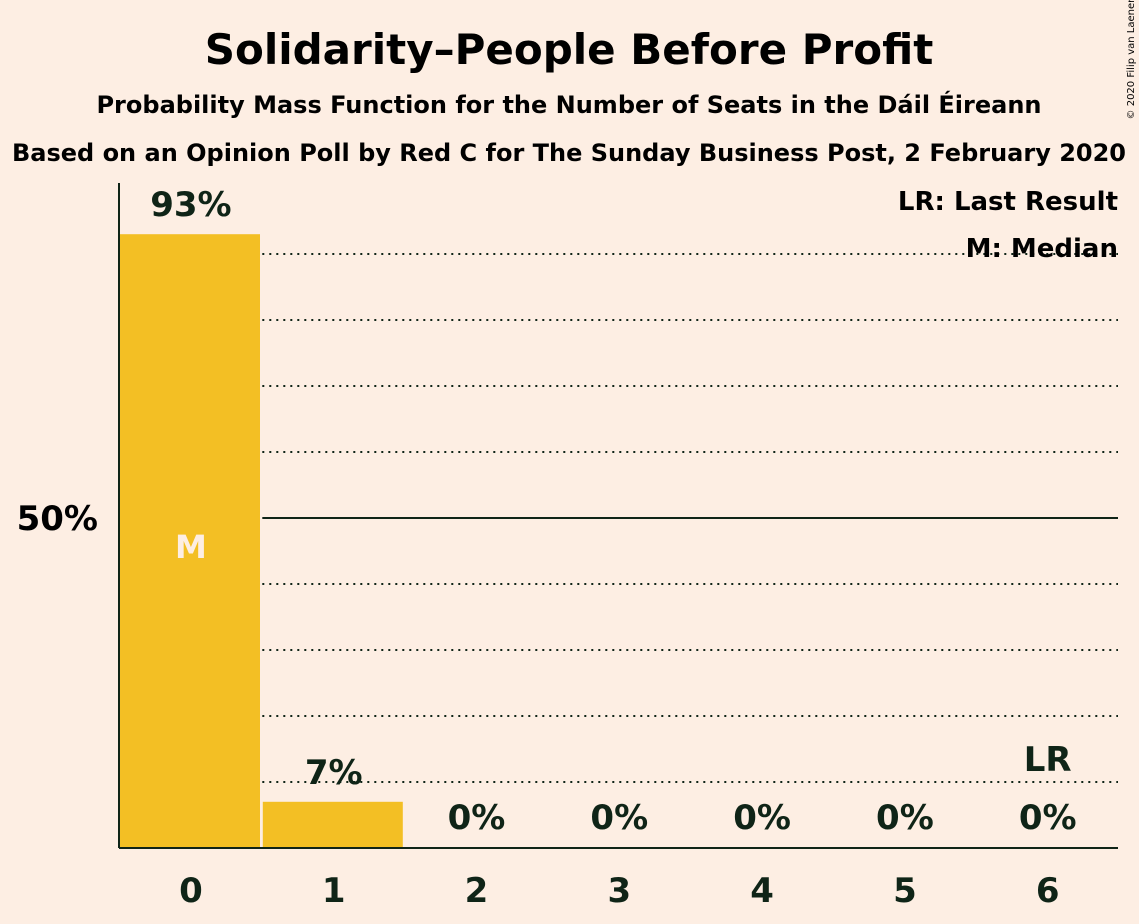 This screenshot has height=924, width=1139. Describe the element at coordinates (334, 773) in the screenshot. I see `value-label-seat-1: 7%` at that location.